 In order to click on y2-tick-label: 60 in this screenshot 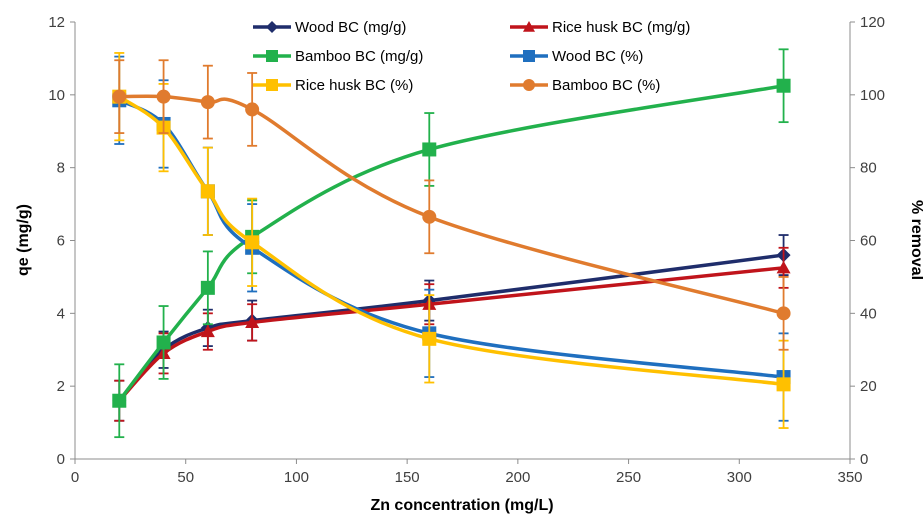, I will do `click(868, 241)`.